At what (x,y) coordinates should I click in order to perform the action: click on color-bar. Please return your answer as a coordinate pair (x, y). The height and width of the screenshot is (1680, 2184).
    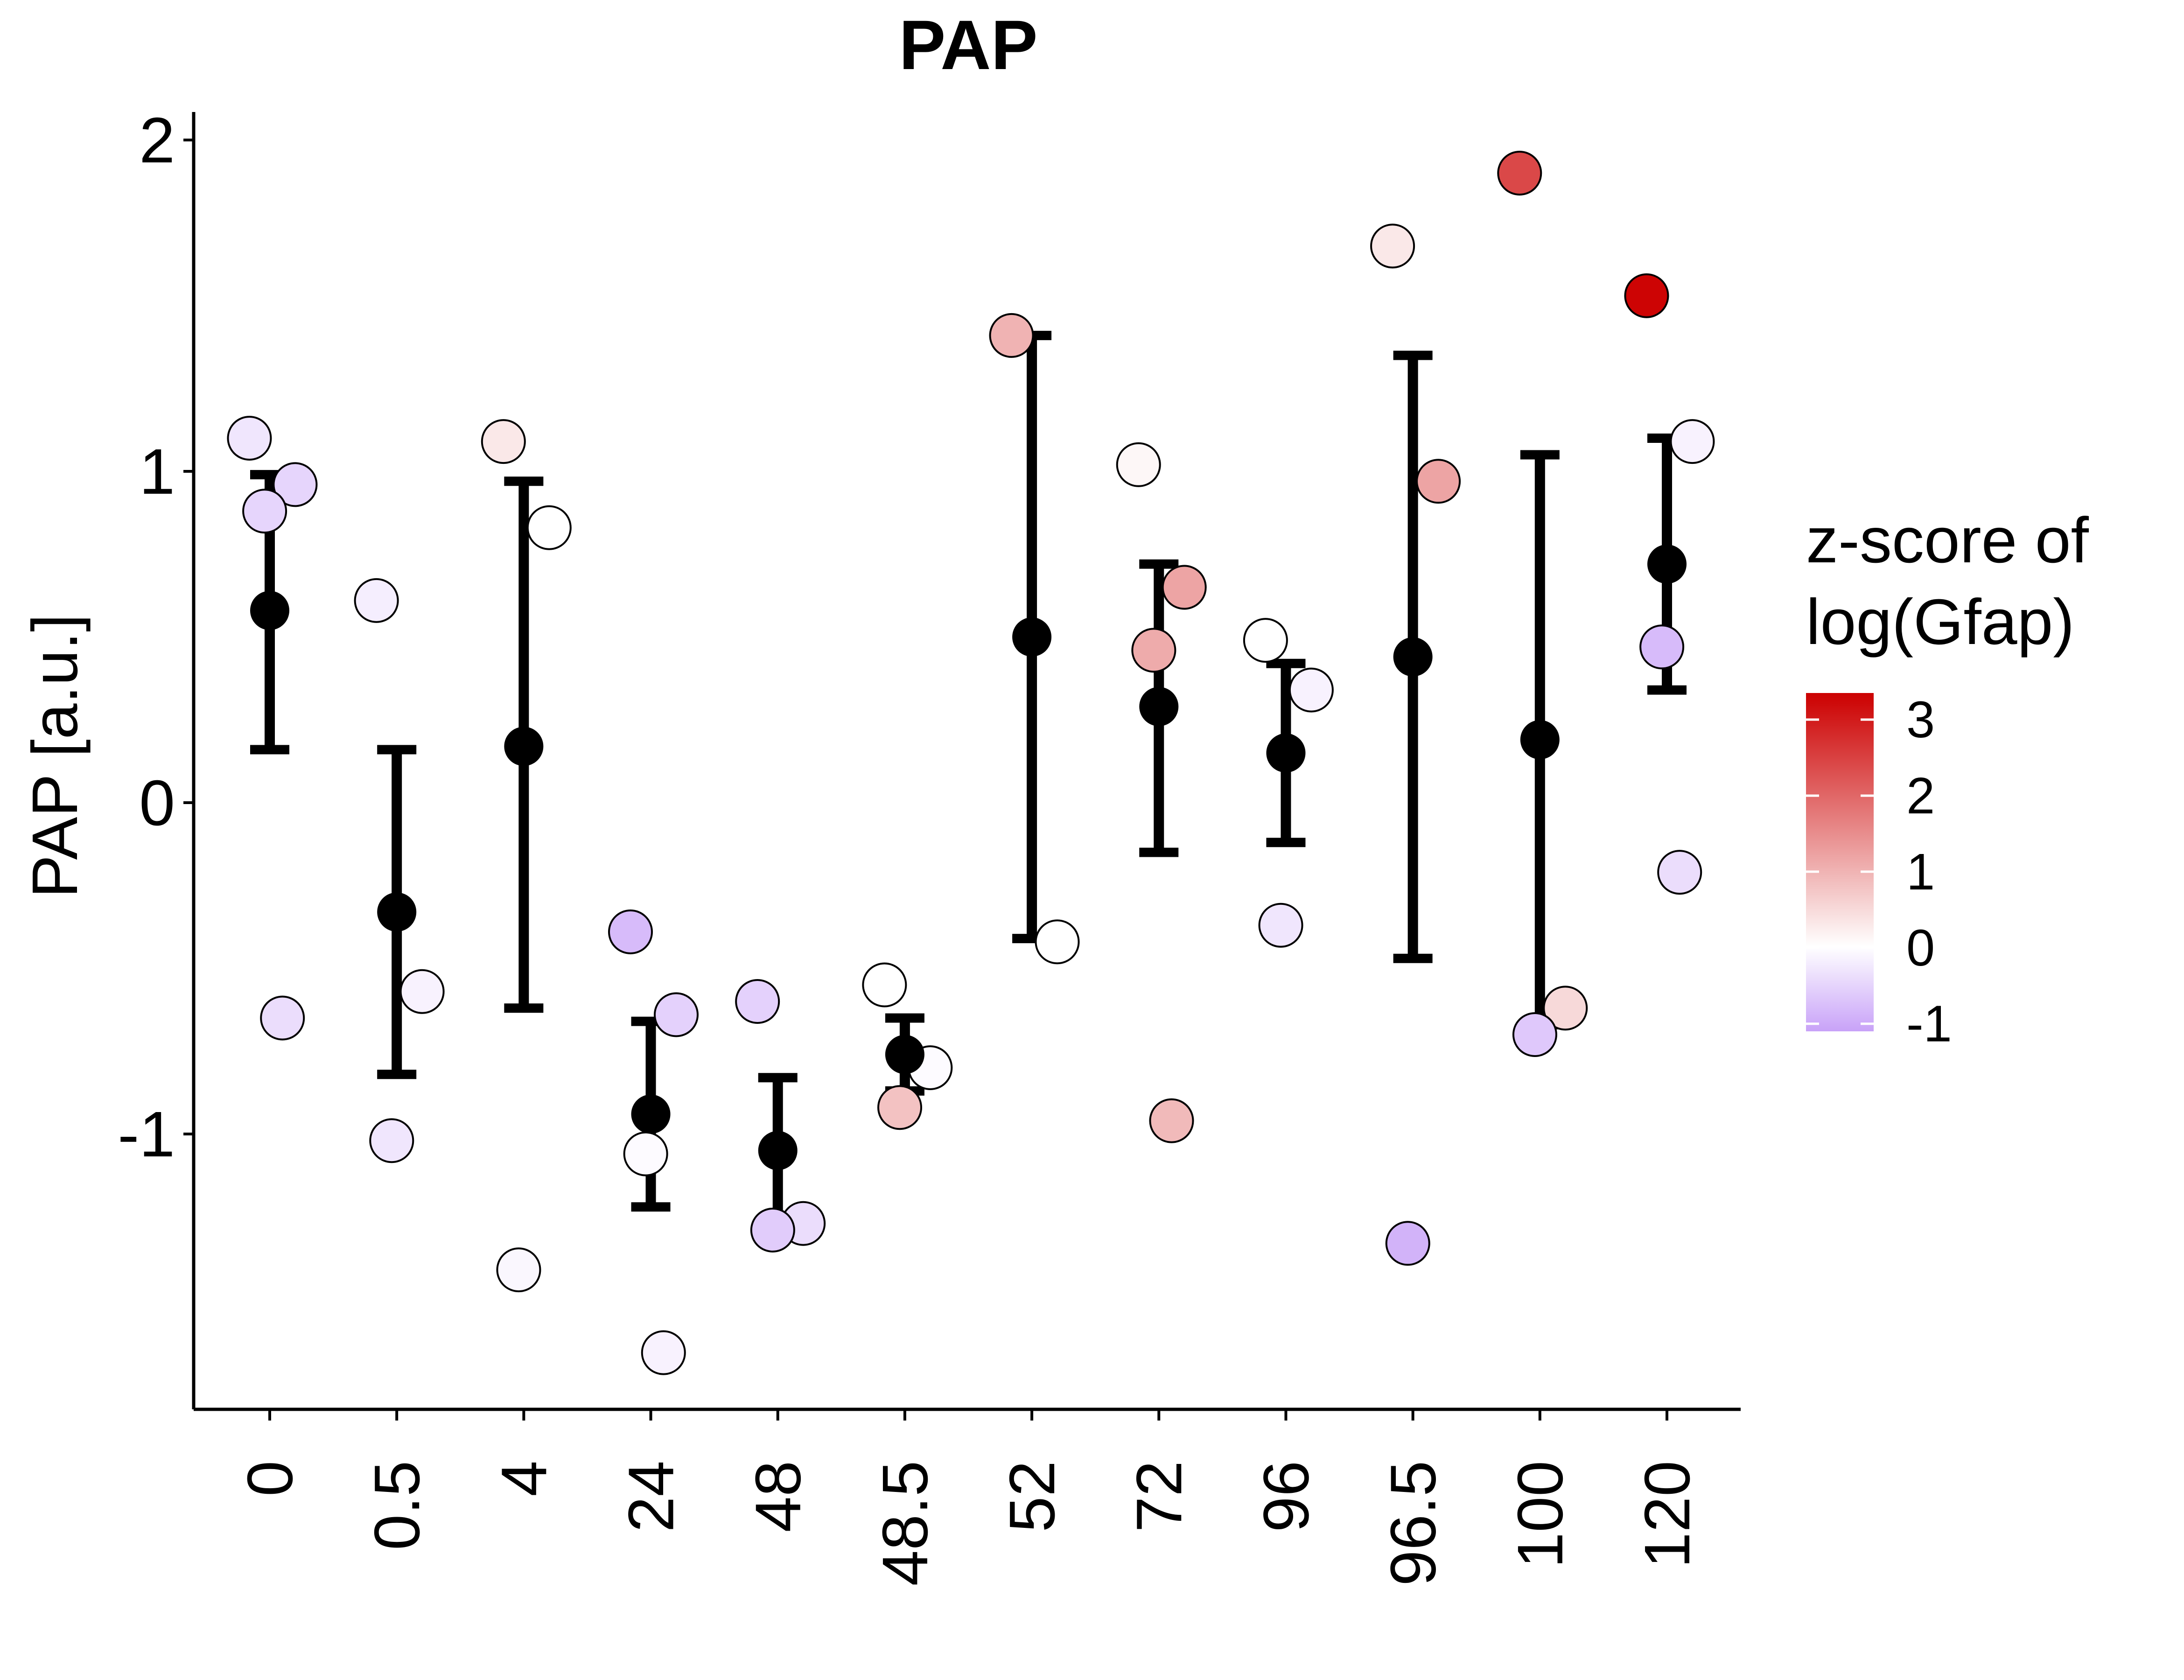
    Looking at the image, I should click on (1840, 862).